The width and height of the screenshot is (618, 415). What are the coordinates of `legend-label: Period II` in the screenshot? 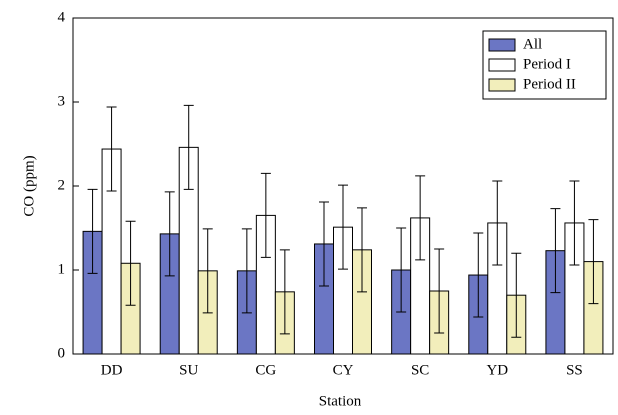 It's located at (549, 84).